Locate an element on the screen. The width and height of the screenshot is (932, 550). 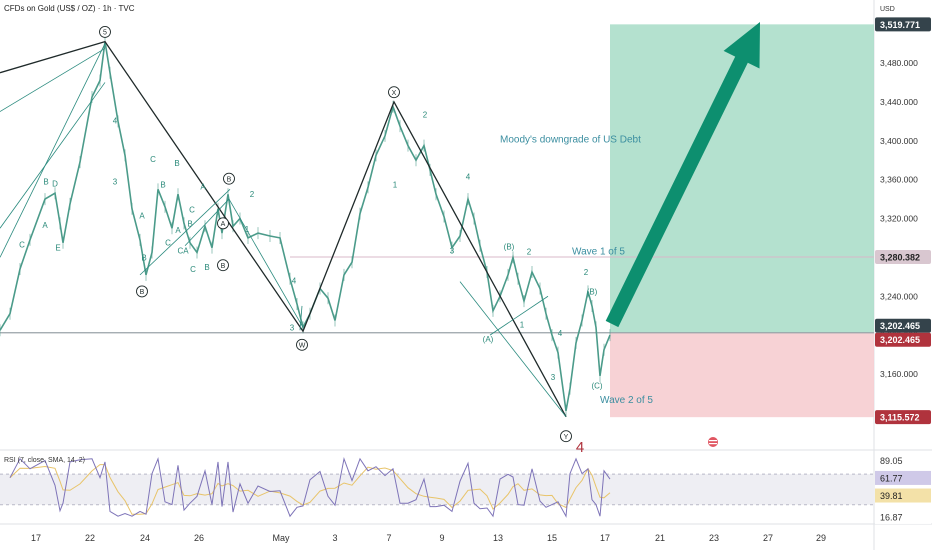
price-axis-tick: 3,360.000 is located at coordinates (899, 180).